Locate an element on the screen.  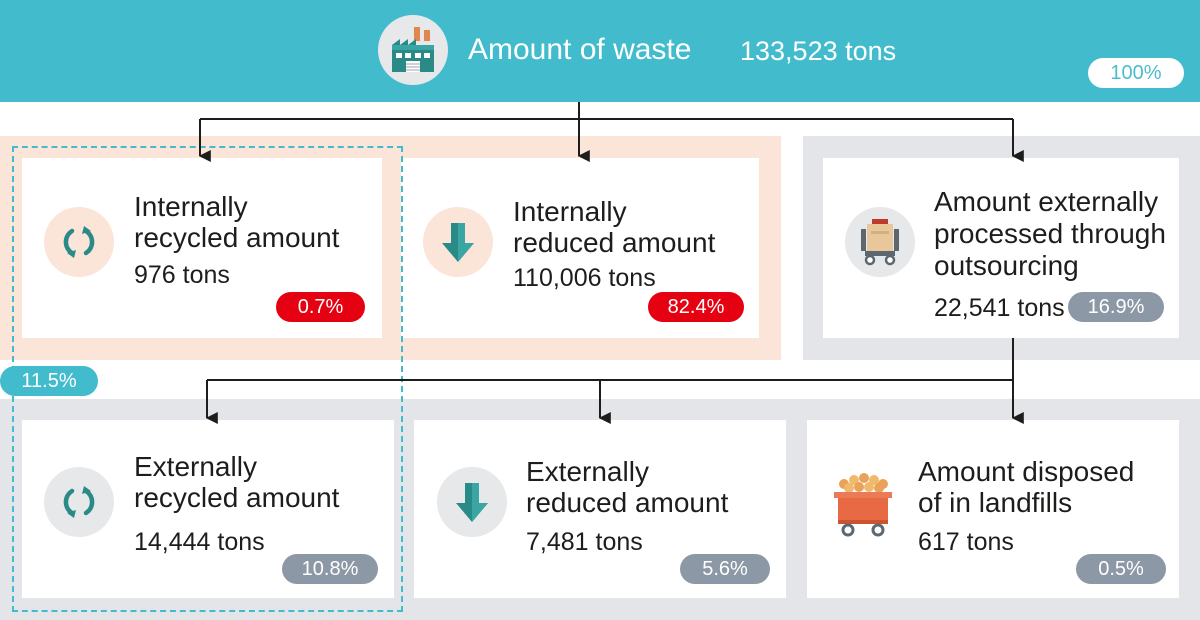
factory-icon is located at coordinates (413, 50).